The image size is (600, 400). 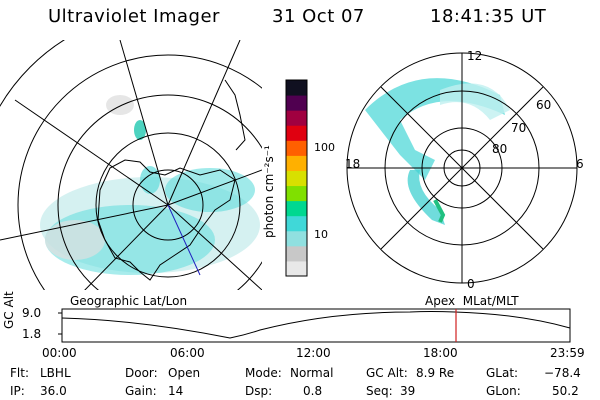 I want to click on mlt-label-12: 12, so click(x=475, y=56).